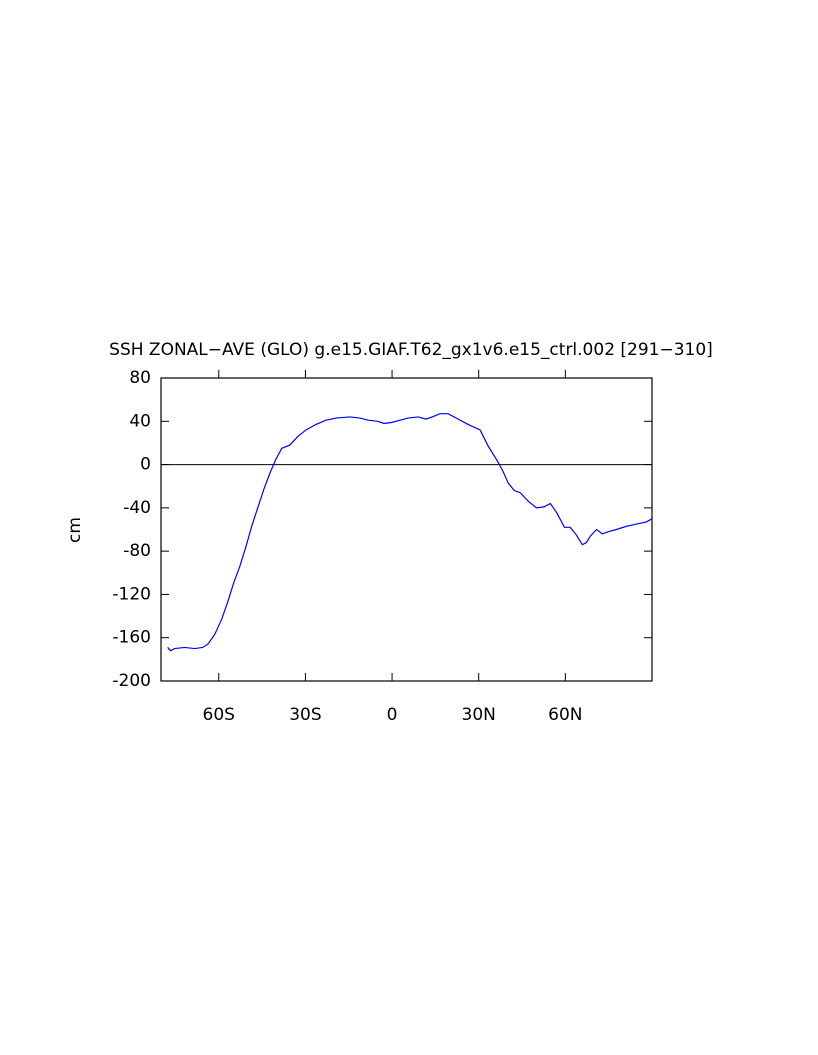 The width and height of the screenshot is (818, 1055). Describe the element at coordinates (305, 715) in the screenshot. I see `x-tick-label: 30S` at that location.